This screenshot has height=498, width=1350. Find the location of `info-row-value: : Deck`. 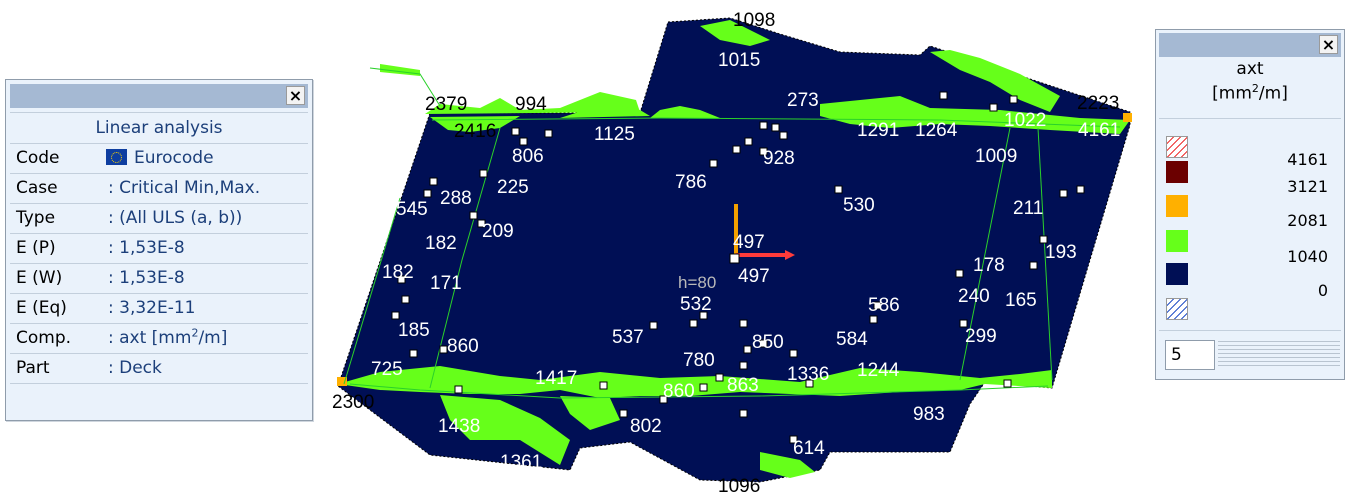

info-row-value: : Deck is located at coordinates (135, 368).